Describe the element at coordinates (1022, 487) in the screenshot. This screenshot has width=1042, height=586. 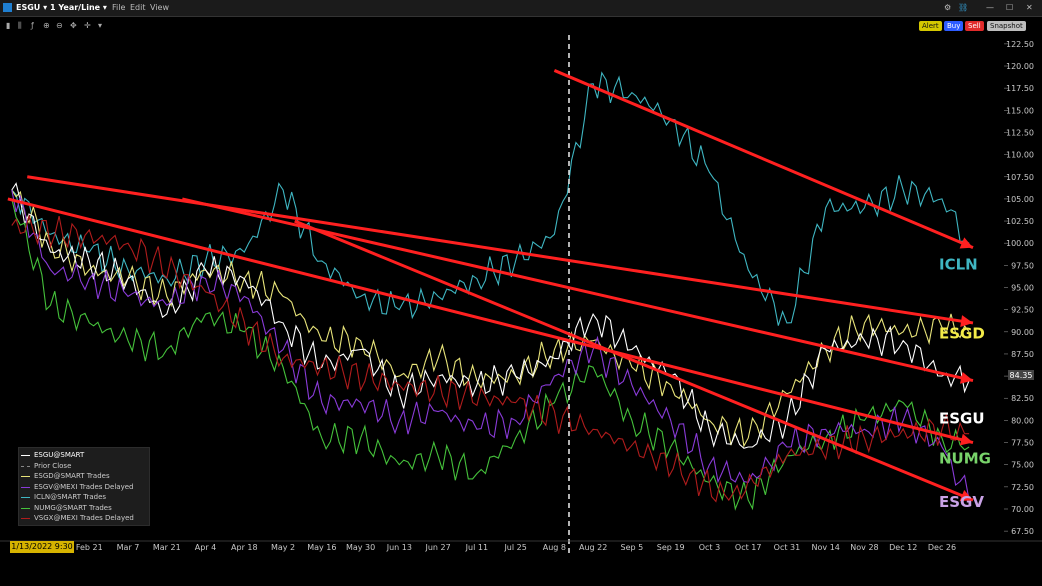
I see `y-tick-label: 72.50` at that location.